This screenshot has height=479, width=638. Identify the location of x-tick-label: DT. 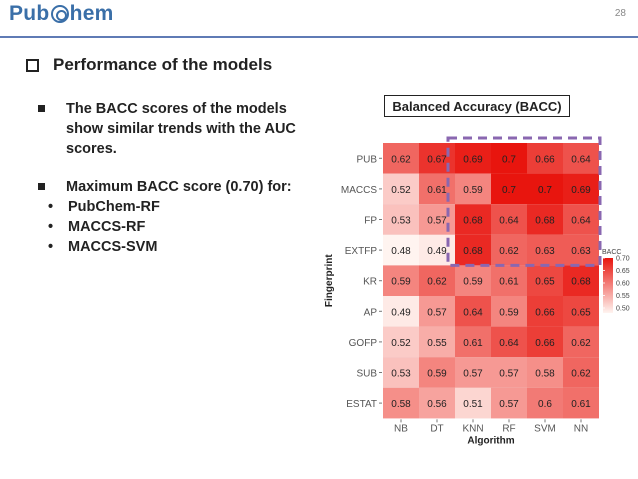
(436, 428).